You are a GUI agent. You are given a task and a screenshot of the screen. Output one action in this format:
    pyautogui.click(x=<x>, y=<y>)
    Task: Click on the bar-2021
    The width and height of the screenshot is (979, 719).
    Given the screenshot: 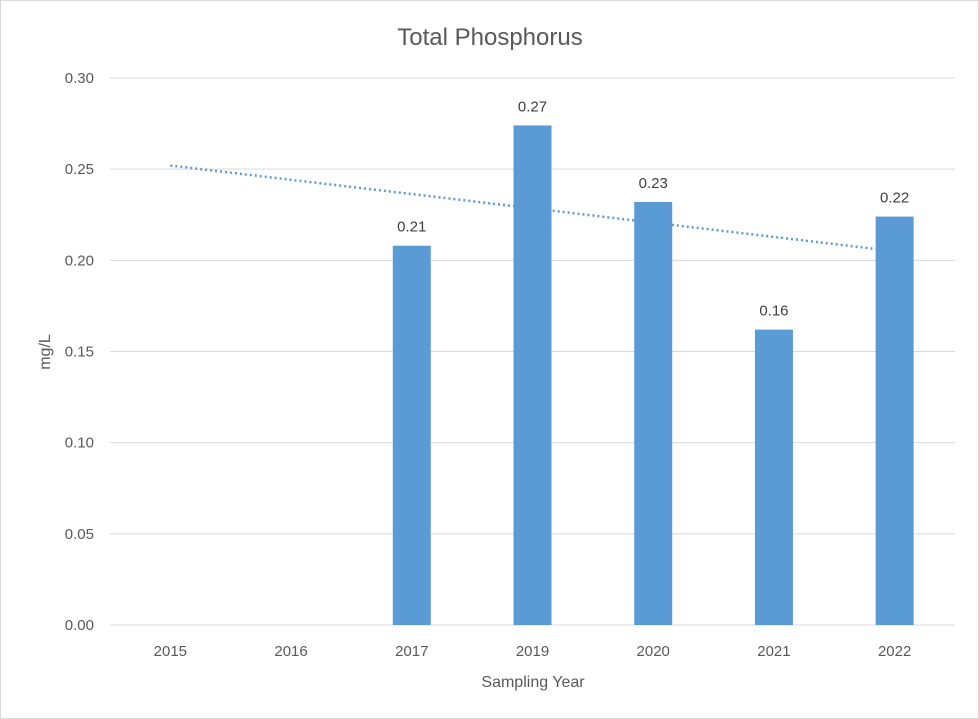 What is the action you would take?
    pyautogui.click(x=773, y=477)
    